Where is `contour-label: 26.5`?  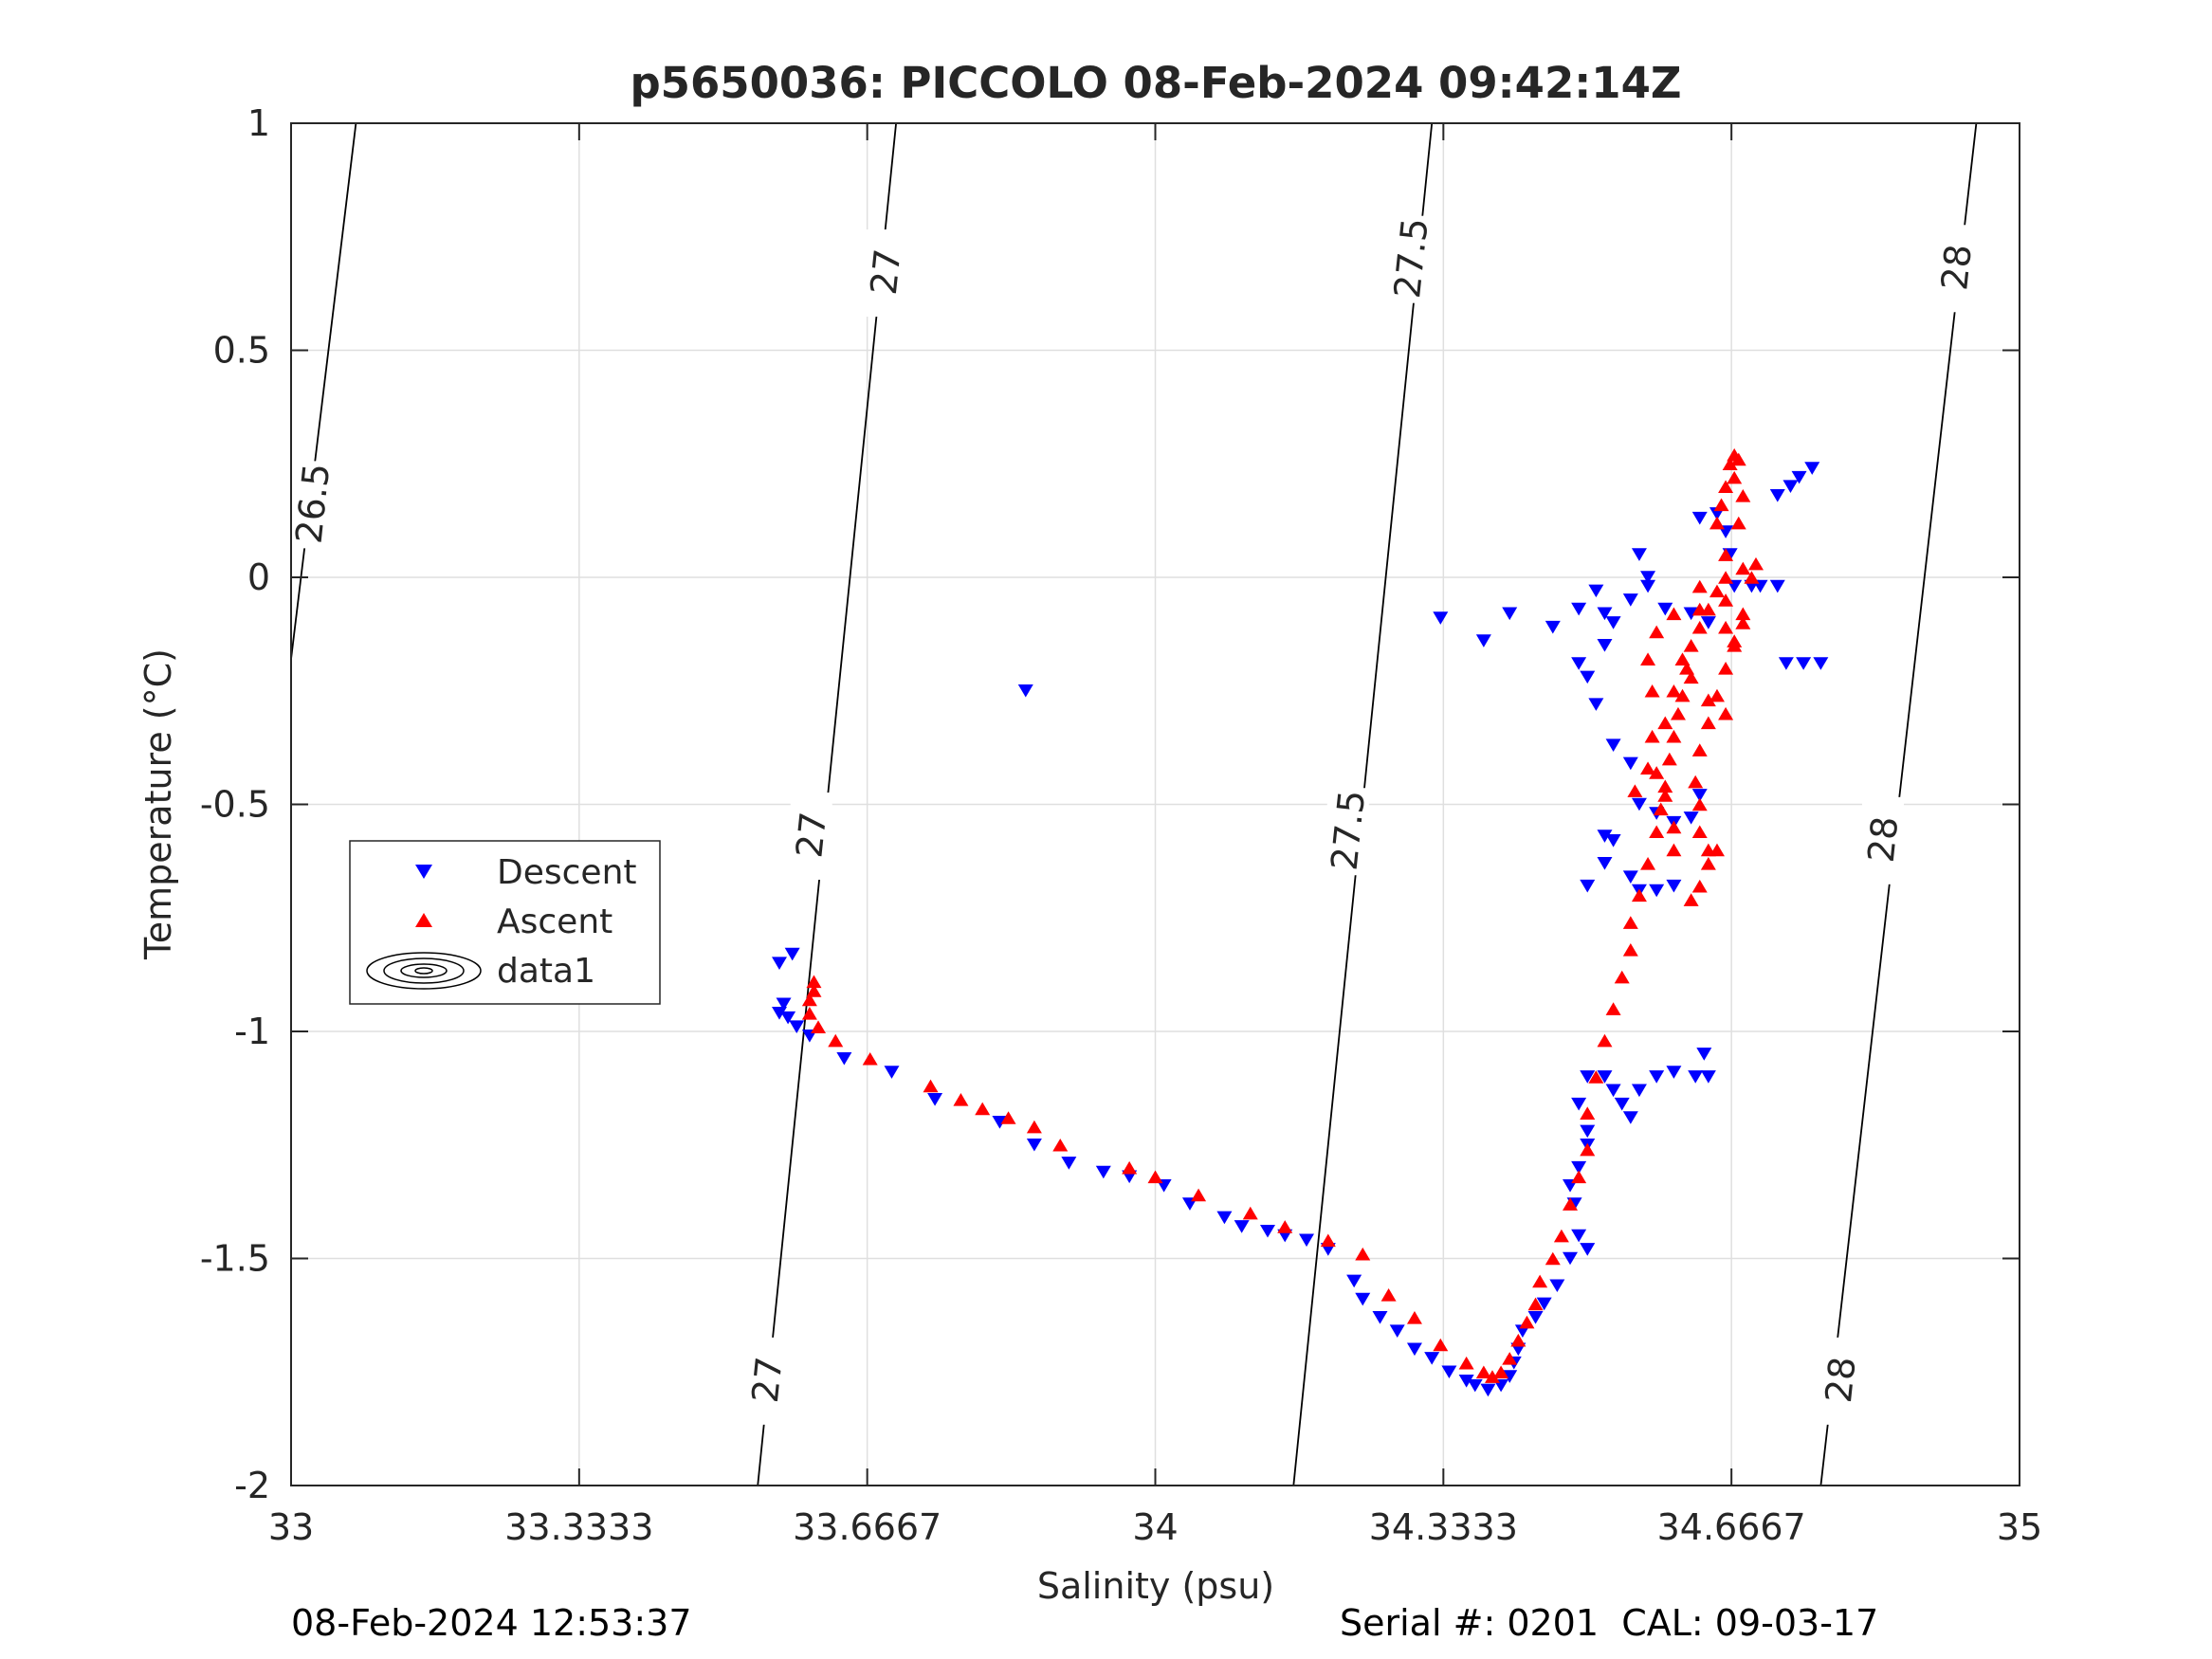
contour-label: 26.5 is located at coordinates (313, 504).